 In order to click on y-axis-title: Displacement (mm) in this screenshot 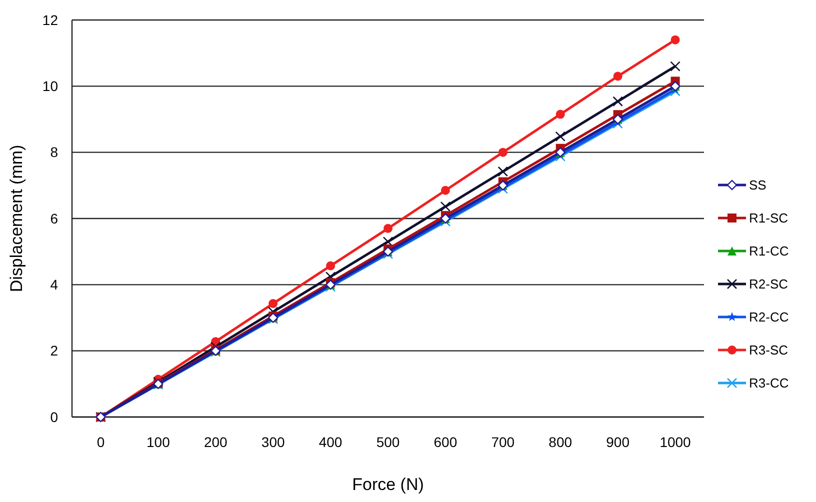, I will do `click(16, 218)`.